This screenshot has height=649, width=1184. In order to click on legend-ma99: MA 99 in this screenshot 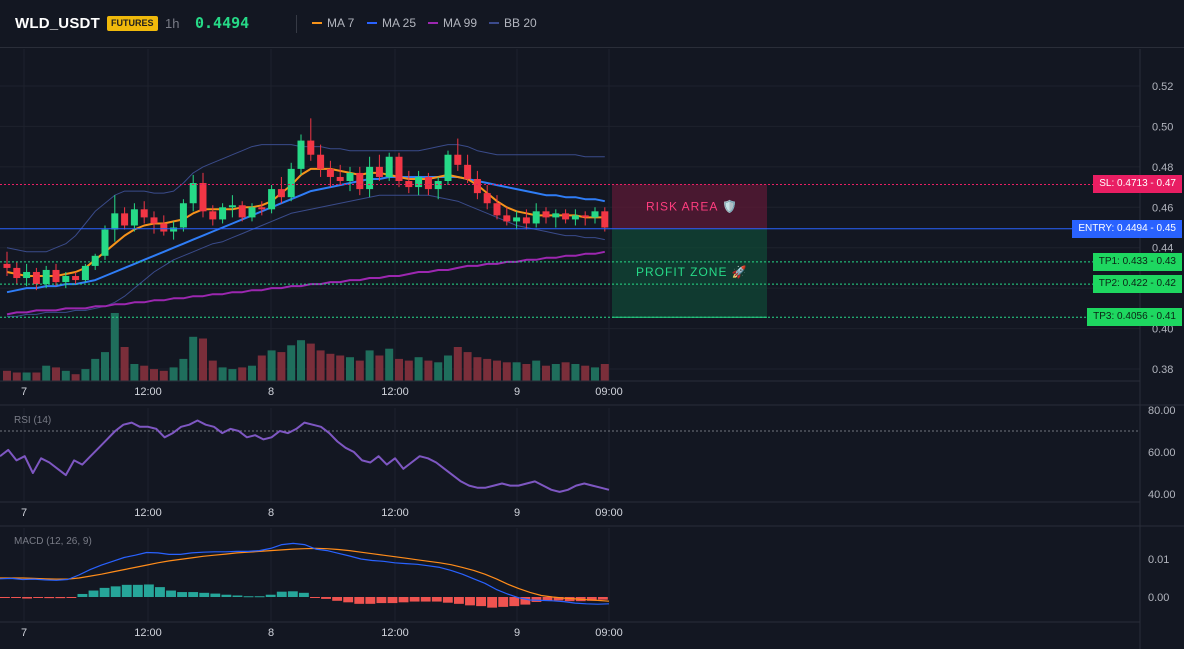, I will do `click(452, 23)`.